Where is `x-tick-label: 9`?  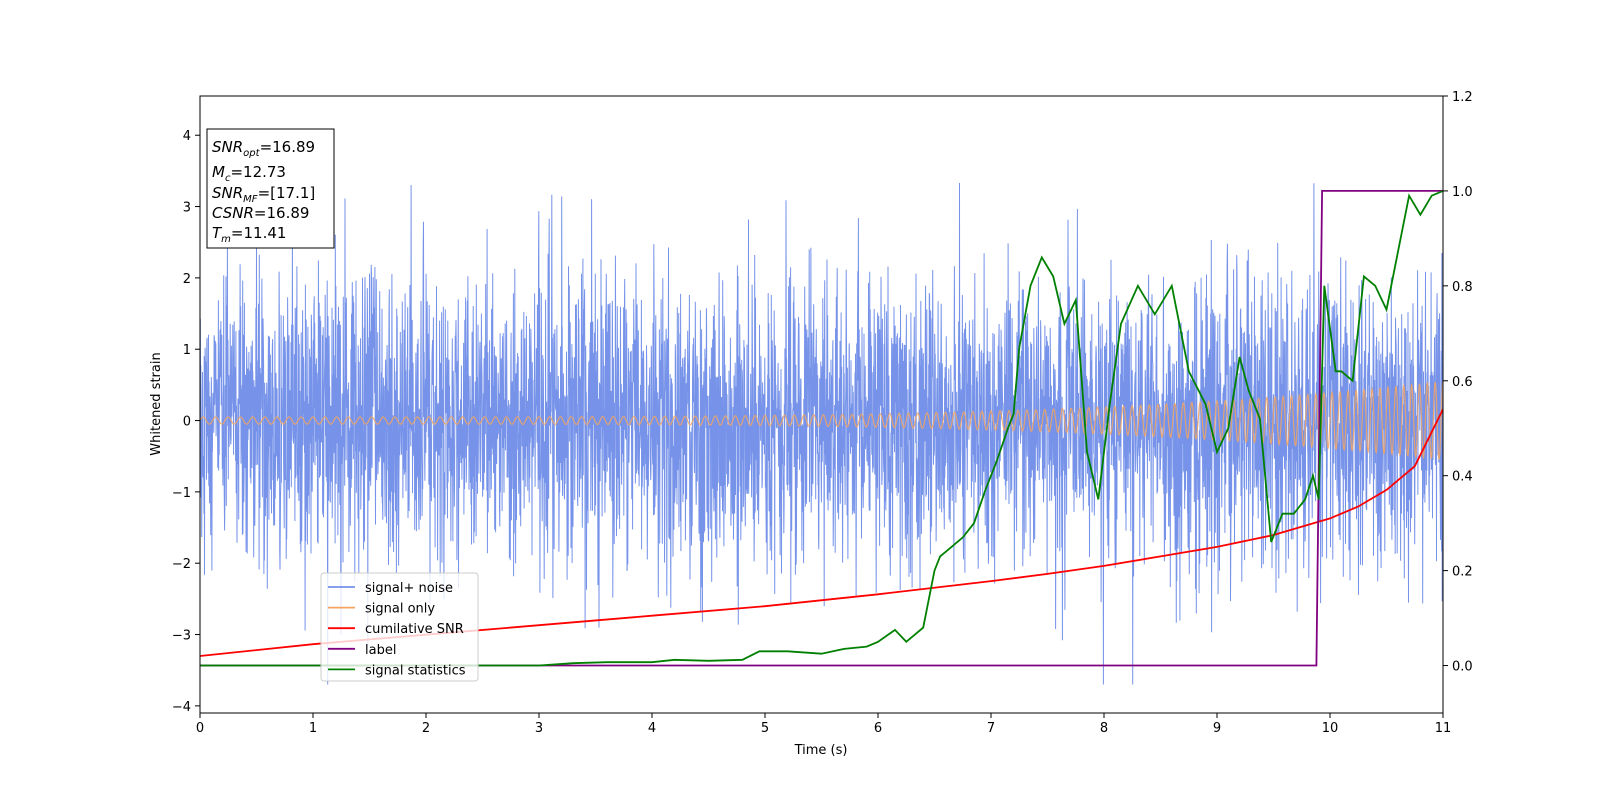
x-tick-label: 9 is located at coordinates (1217, 728).